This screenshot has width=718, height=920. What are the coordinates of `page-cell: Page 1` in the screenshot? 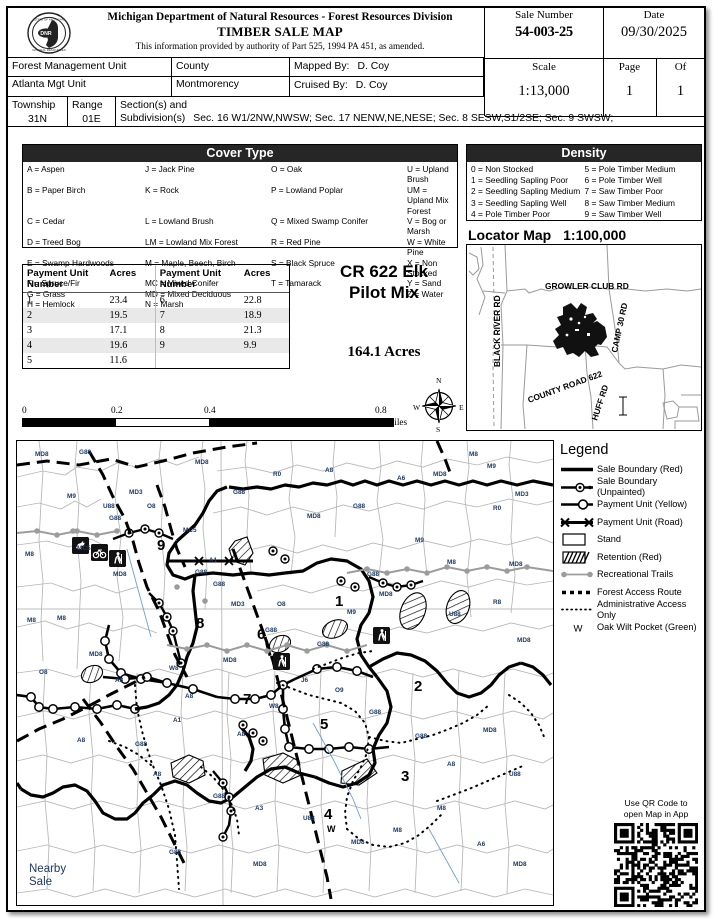 It's located at (630, 87).